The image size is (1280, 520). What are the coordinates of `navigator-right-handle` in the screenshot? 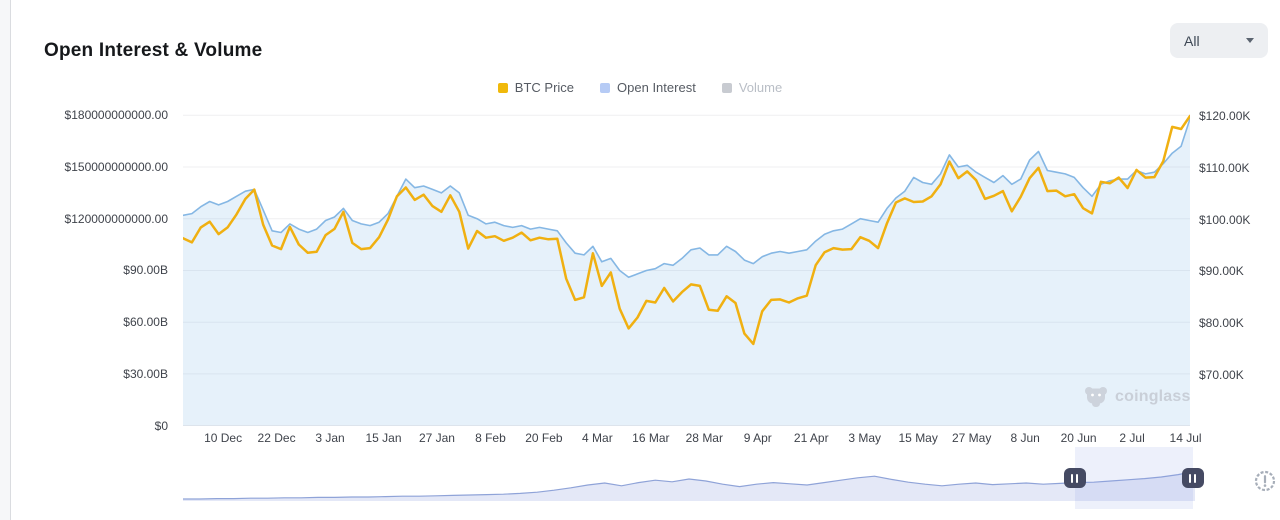 It's located at (1192, 478).